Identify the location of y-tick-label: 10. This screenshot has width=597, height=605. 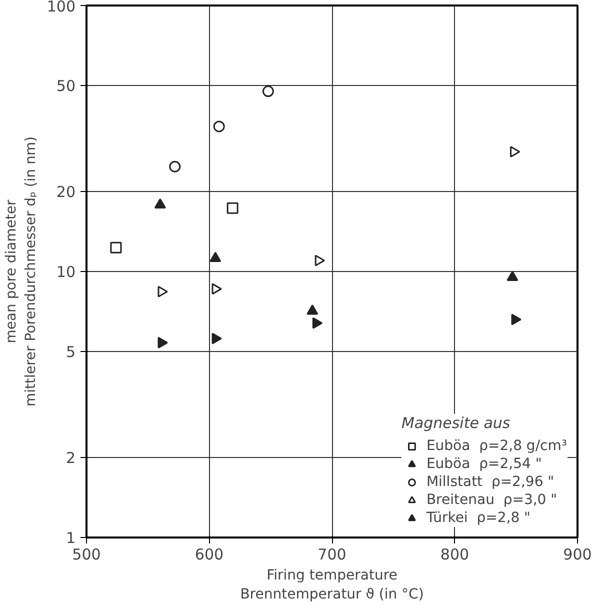
(66, 272).